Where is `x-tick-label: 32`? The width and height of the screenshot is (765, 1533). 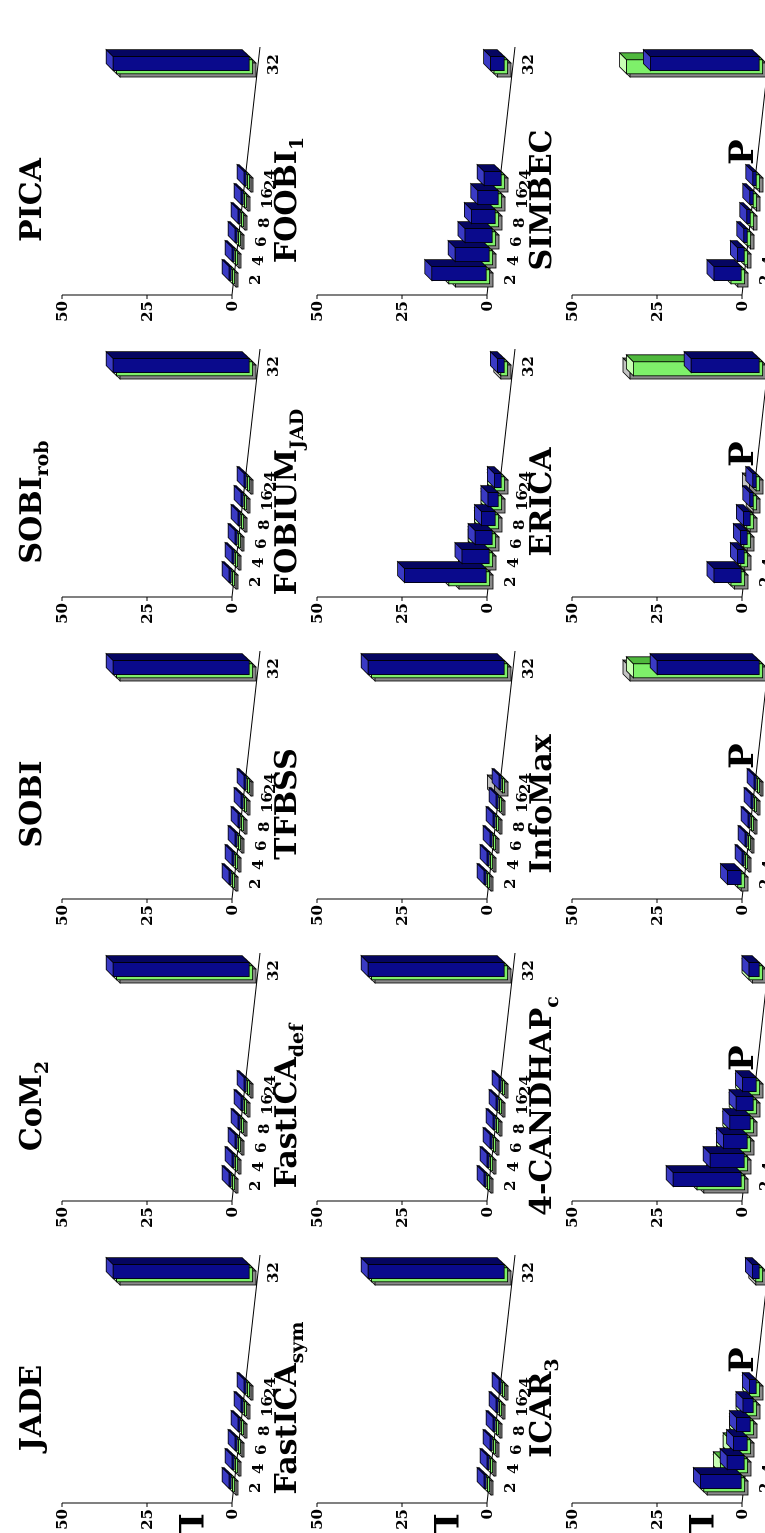 x-tick-label: 32 is located at coordinates (528, 366).